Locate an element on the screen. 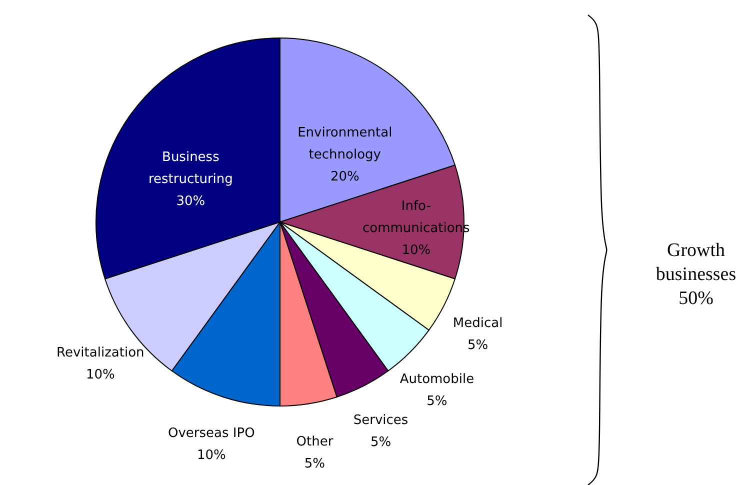 The width and height of the screenshot is (752, 485). data-label: 30% is located at coordinates (191, 202).